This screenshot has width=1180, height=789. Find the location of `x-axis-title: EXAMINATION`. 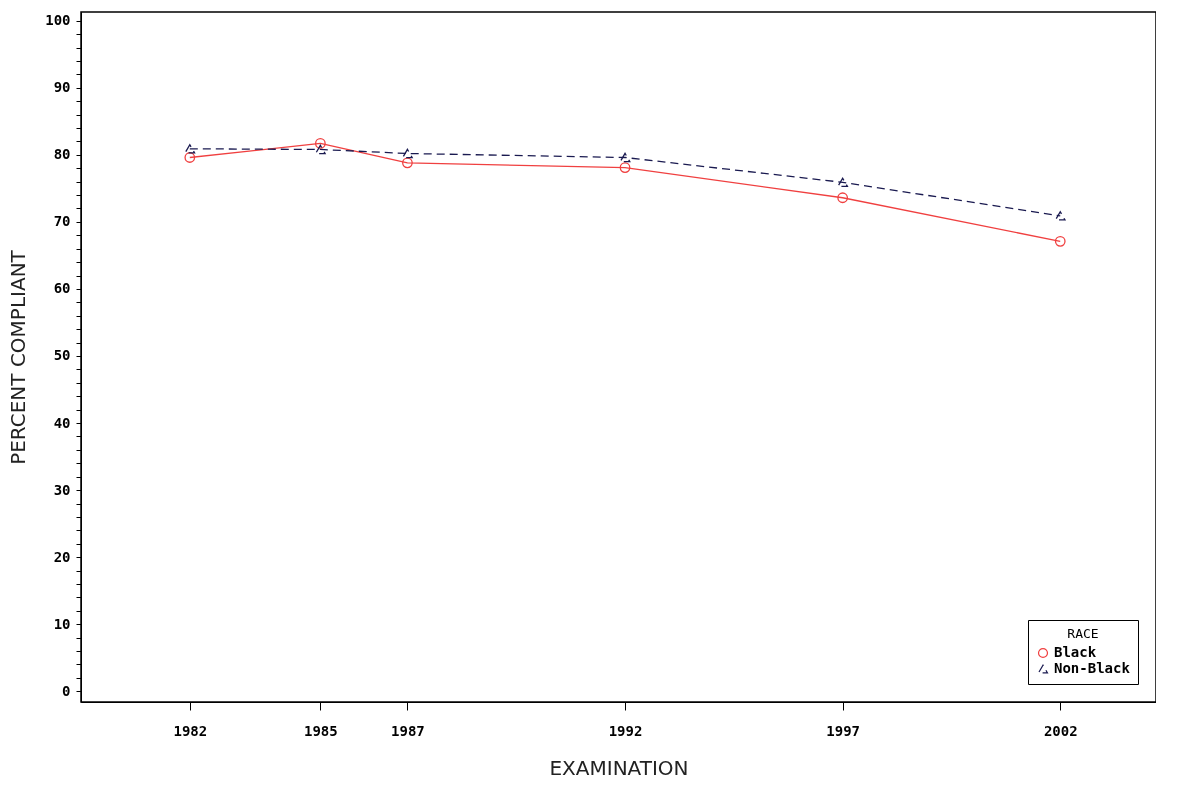

x-axis-title: EXAMINATION is located at coordinates (619, 767).